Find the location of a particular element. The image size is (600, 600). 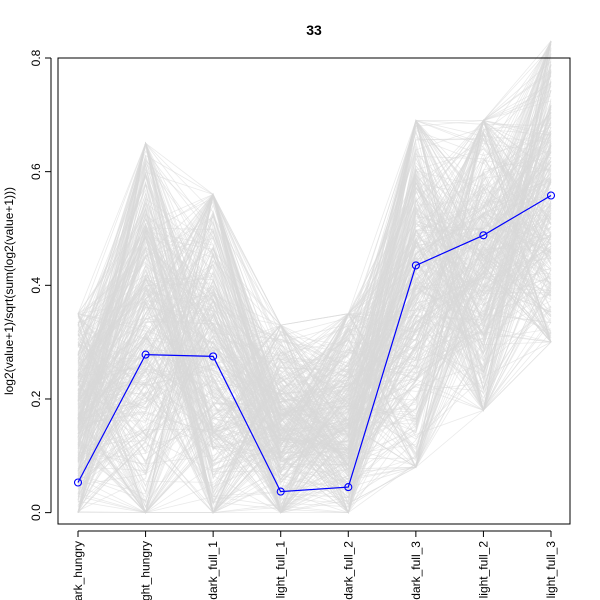

y-axis: 0.0 0.2 0.4 0.6 0.8 is located at coordinates (40, 285).